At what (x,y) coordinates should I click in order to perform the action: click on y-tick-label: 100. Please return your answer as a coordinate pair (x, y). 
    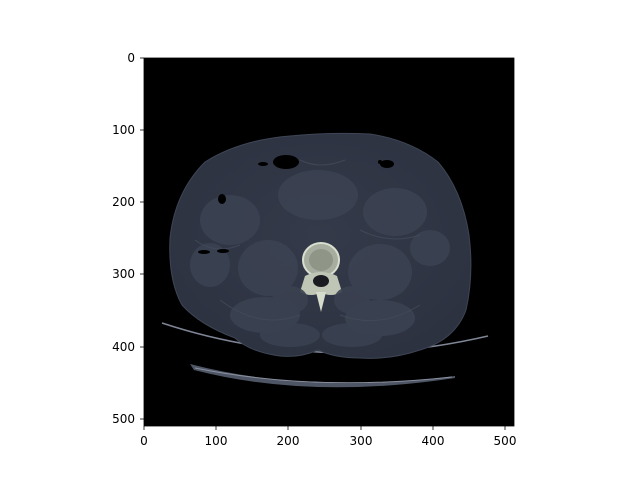
    Looking at the image, I should click on (123, 130).